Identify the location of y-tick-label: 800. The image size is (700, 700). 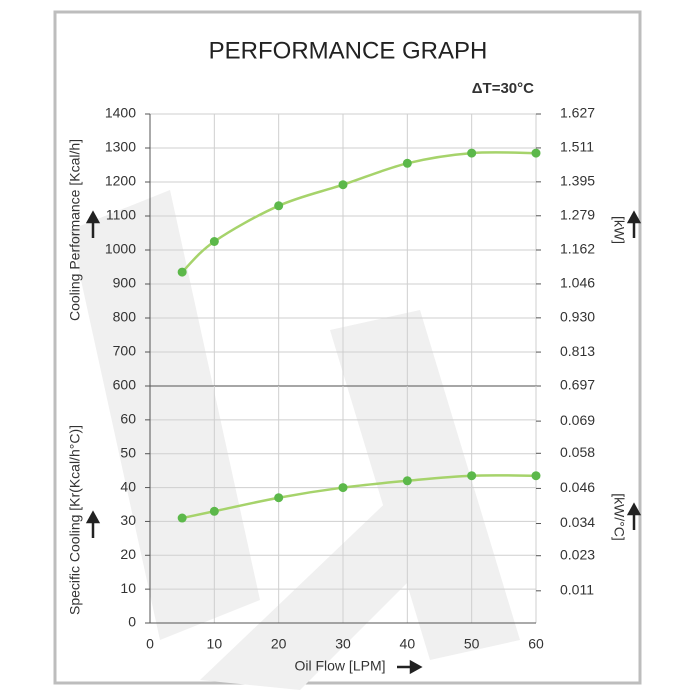
(125, 317).